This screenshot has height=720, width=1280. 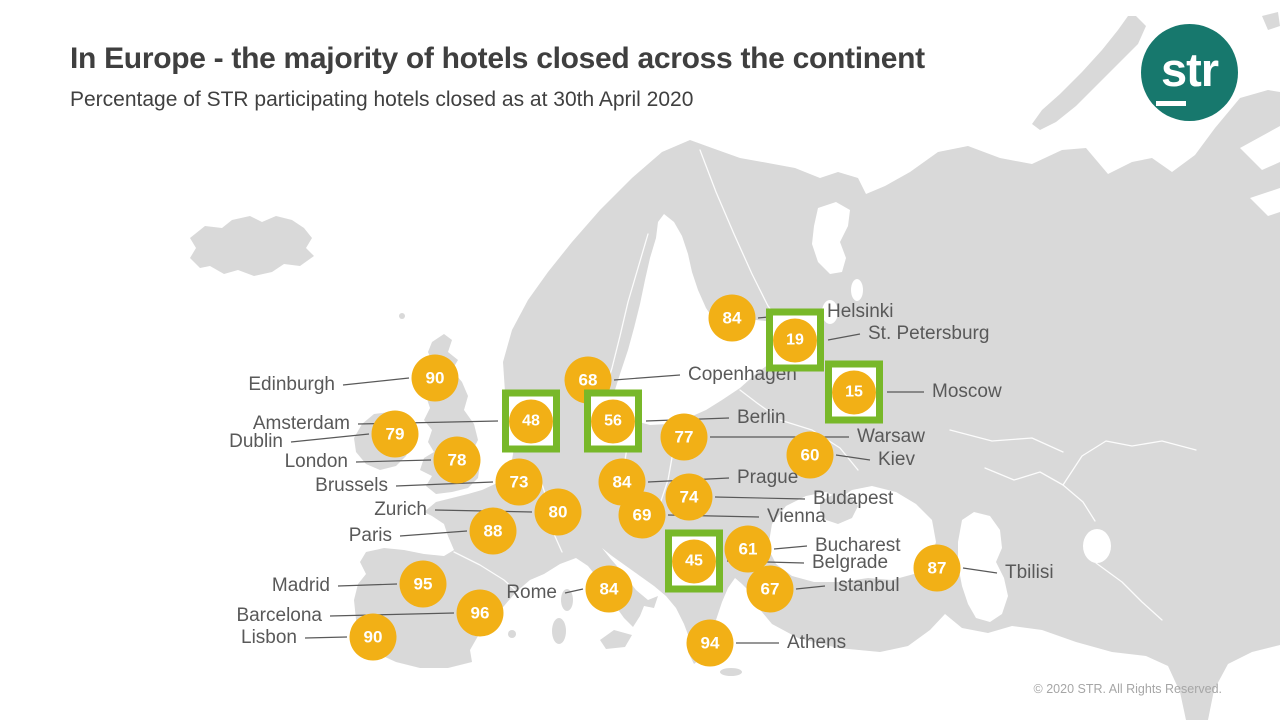 I want to click on island-sardinia, so click(x=559, y=631).